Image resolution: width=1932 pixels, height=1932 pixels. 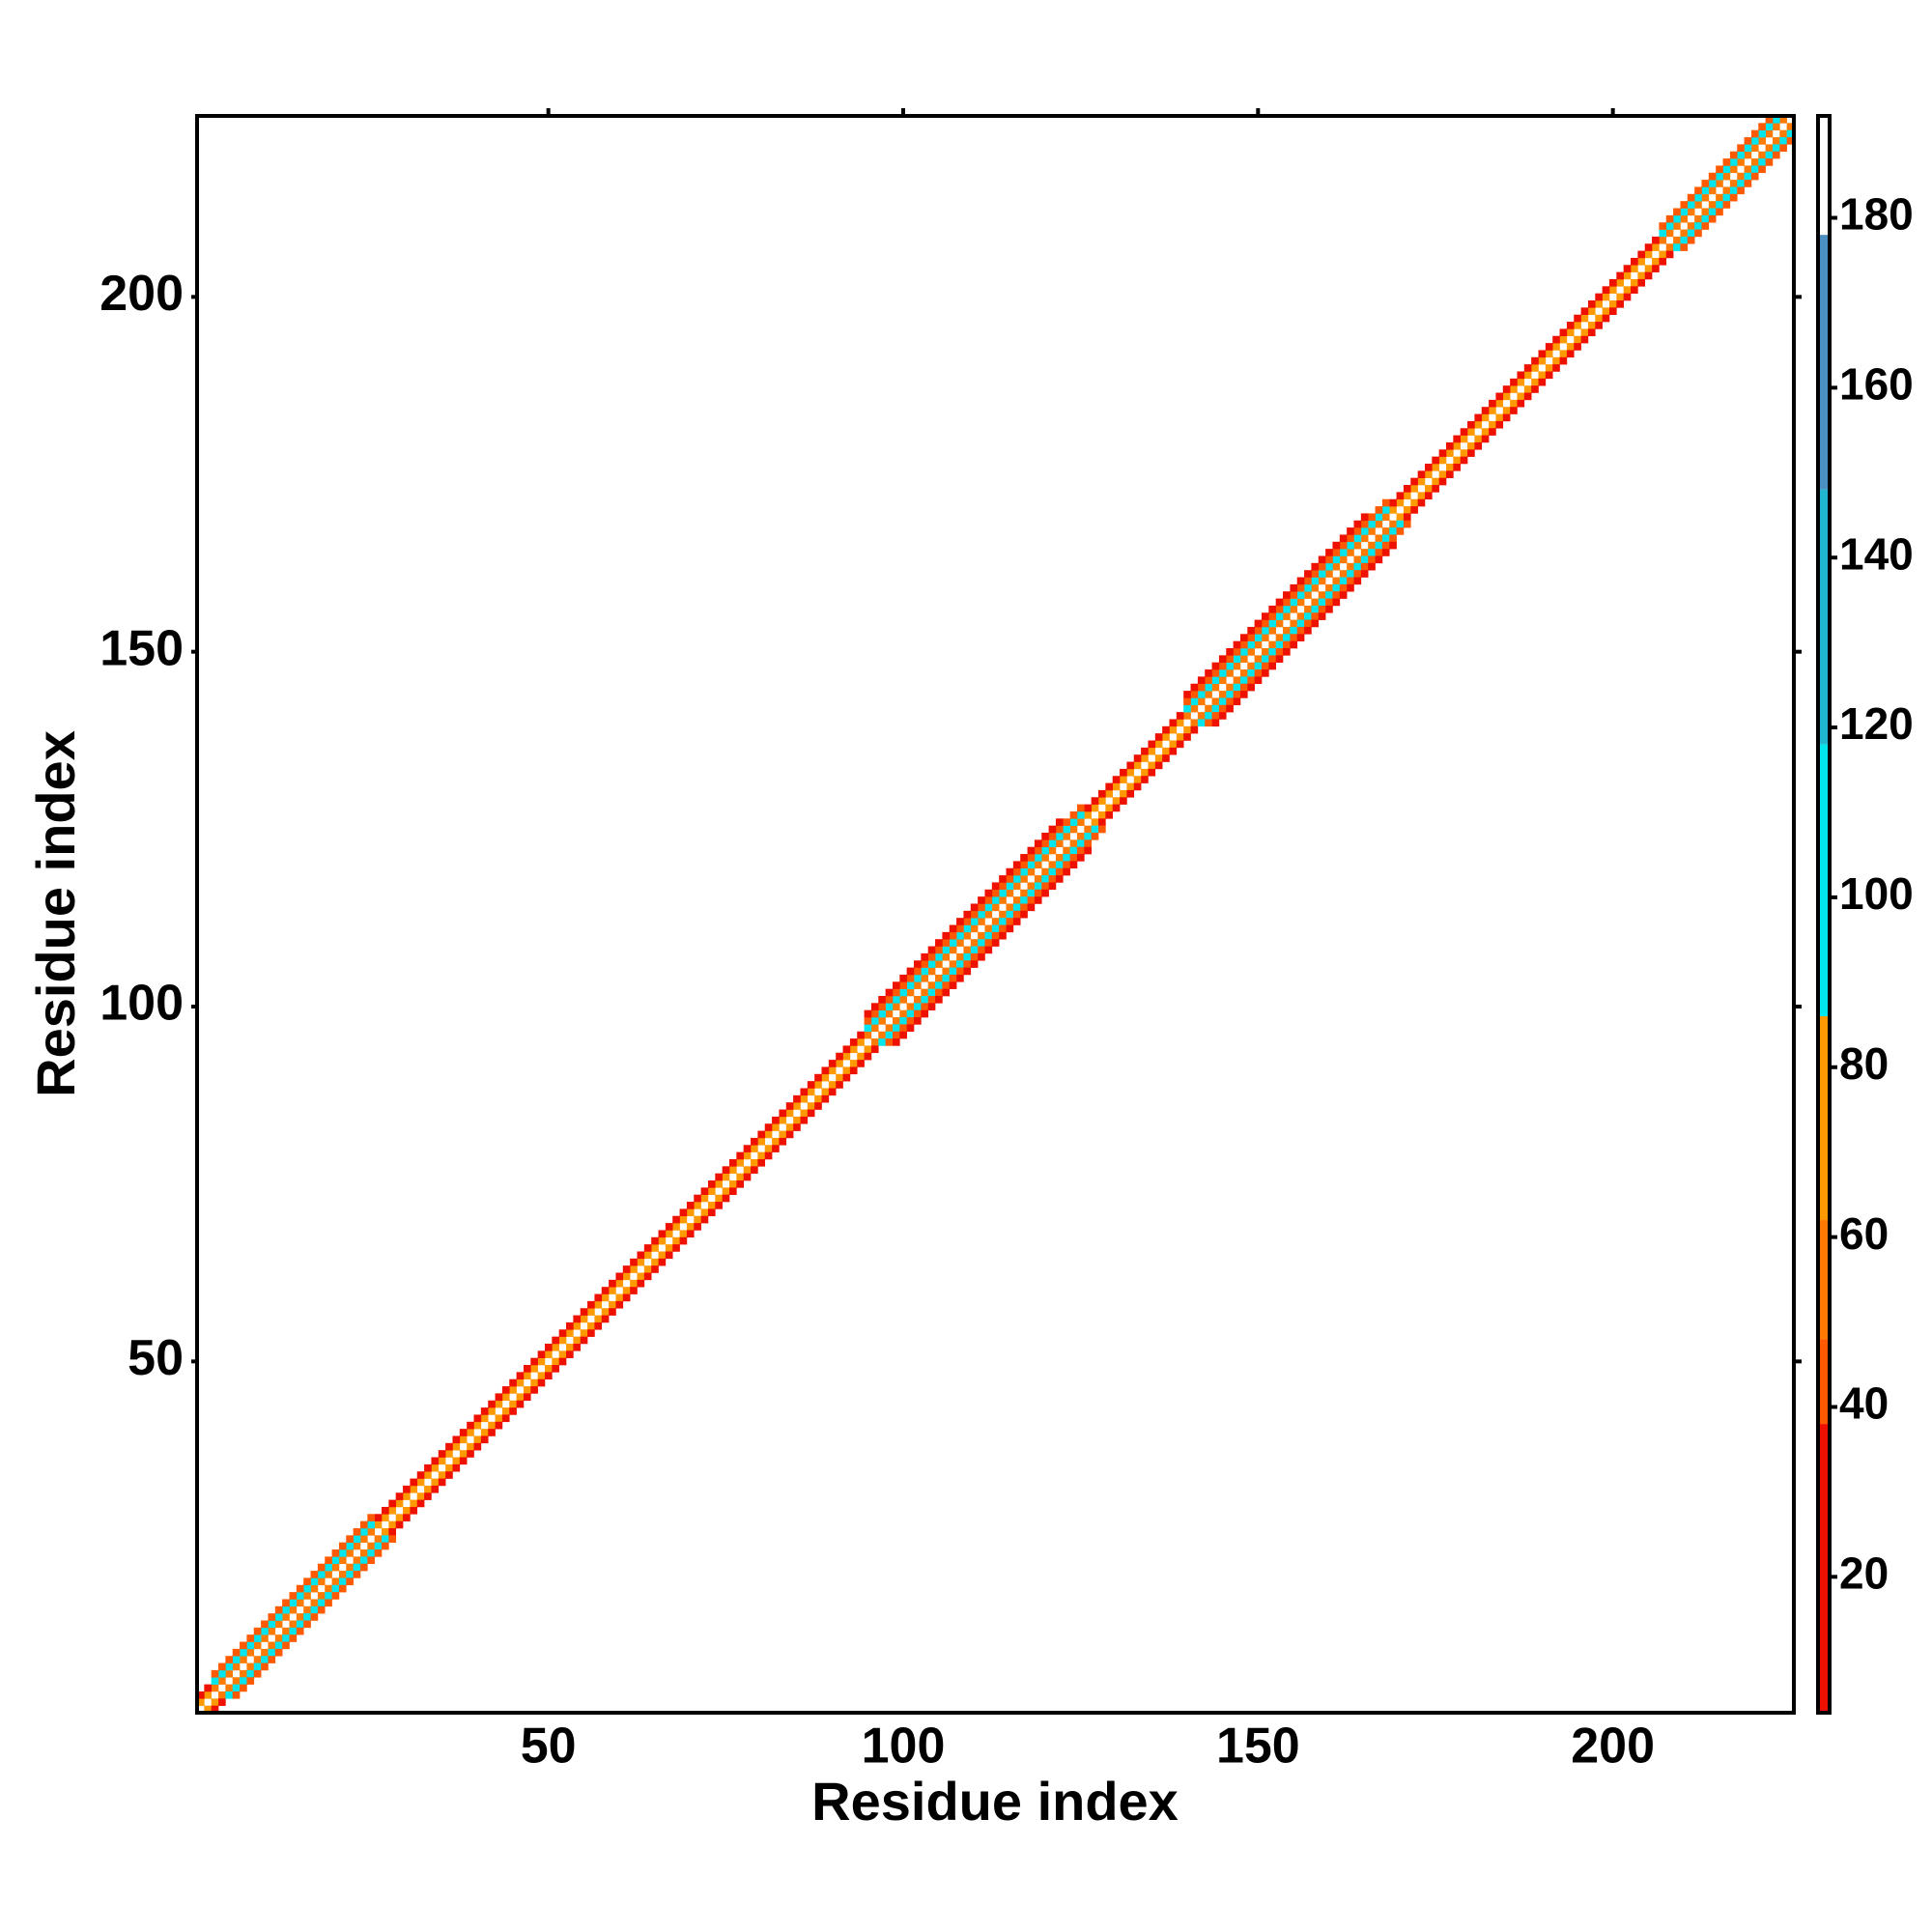 What do you see at coordinates (1824, 914) in the screenshot?
I see `colorbar-border` at bounding box center [1824, 914].